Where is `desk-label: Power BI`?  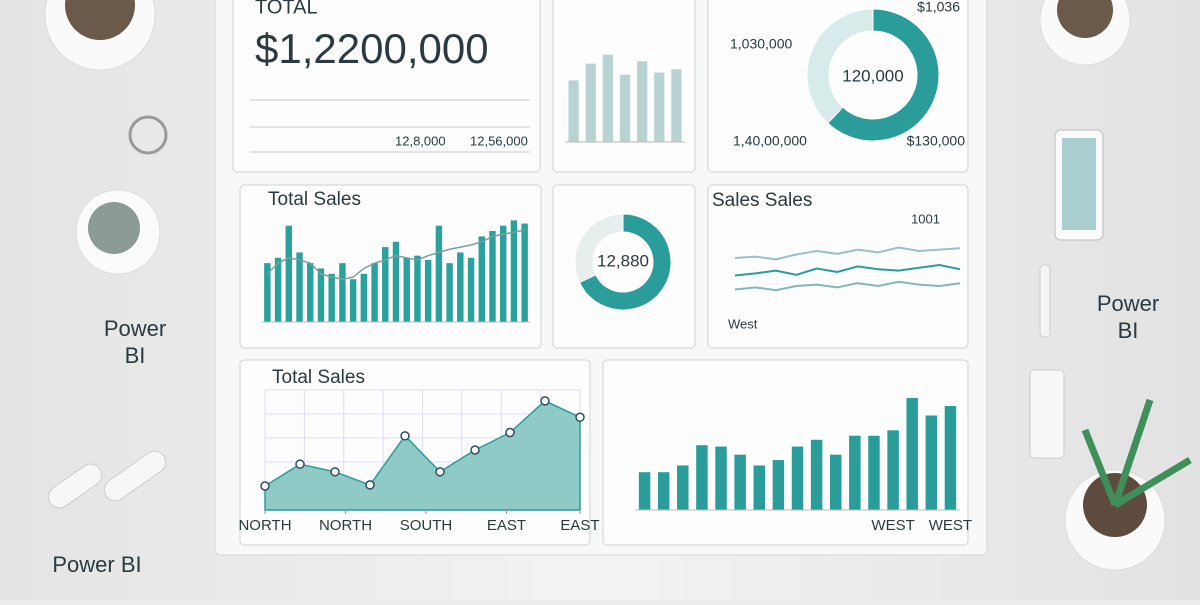 desk-label: Power BI is located at coordinates (96, 564).